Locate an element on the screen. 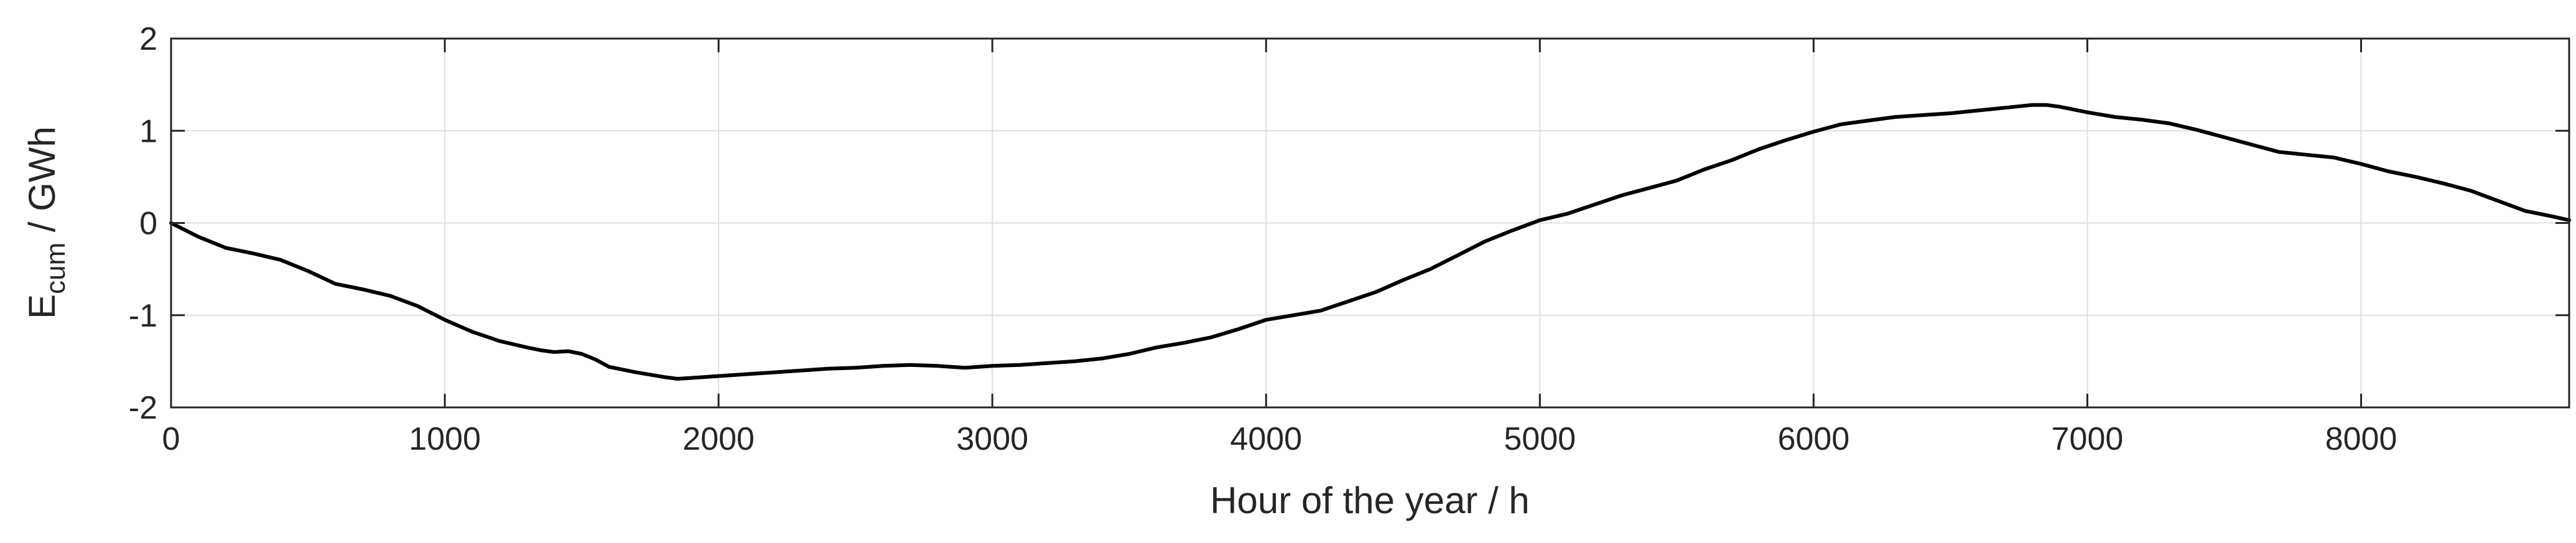 The width and height of the screenshot is (2576, 543). x-tick-label: 2000 is located at coordinates (718, 439).